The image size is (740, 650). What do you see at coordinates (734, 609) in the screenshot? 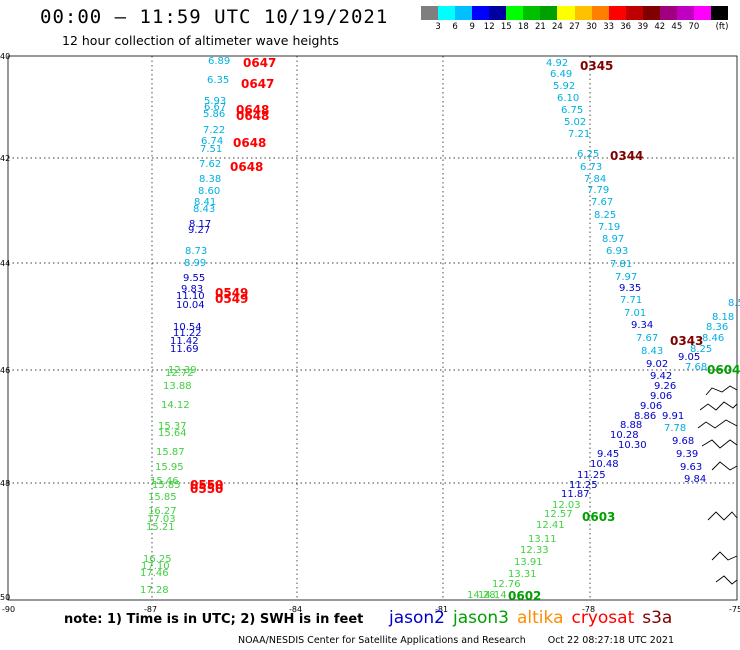
I see `longitude-label: -75` at bounding box center [734, 609].